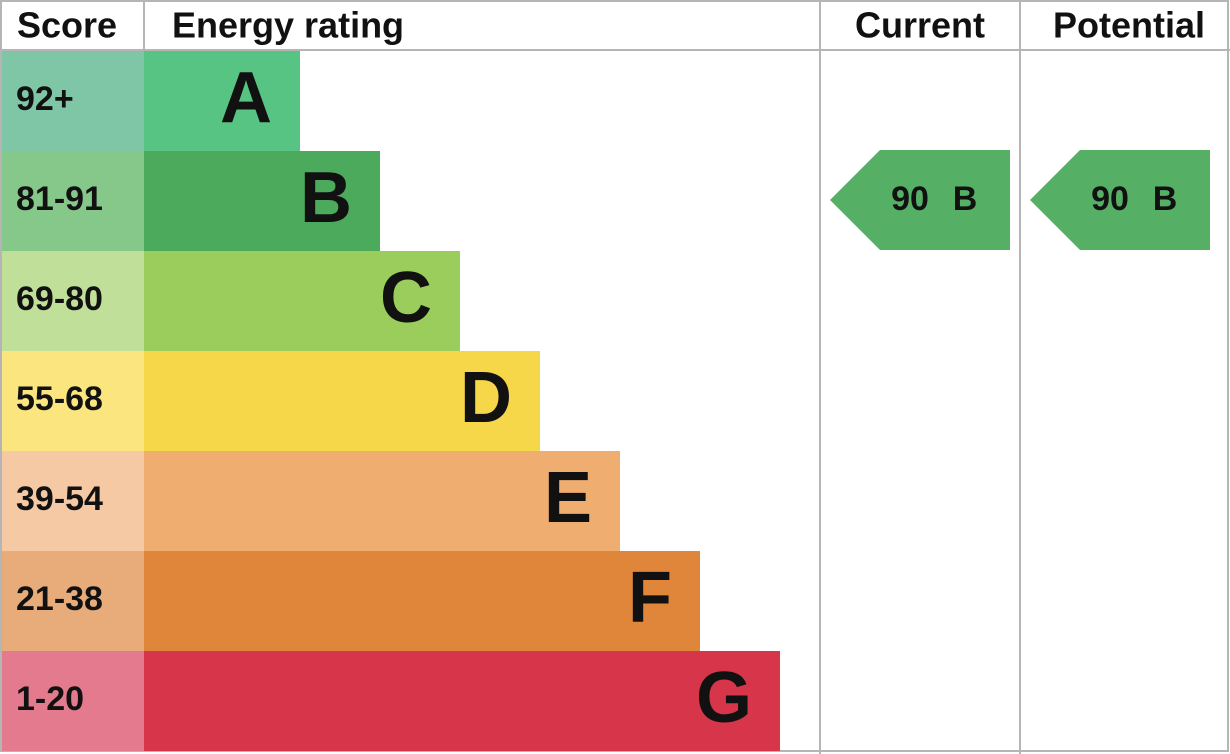 The width and height of the screenshot is (1230, 754). Describe the element at coordinates (246, 98) in the screenshot. I see `rating-letter: A` at that location.